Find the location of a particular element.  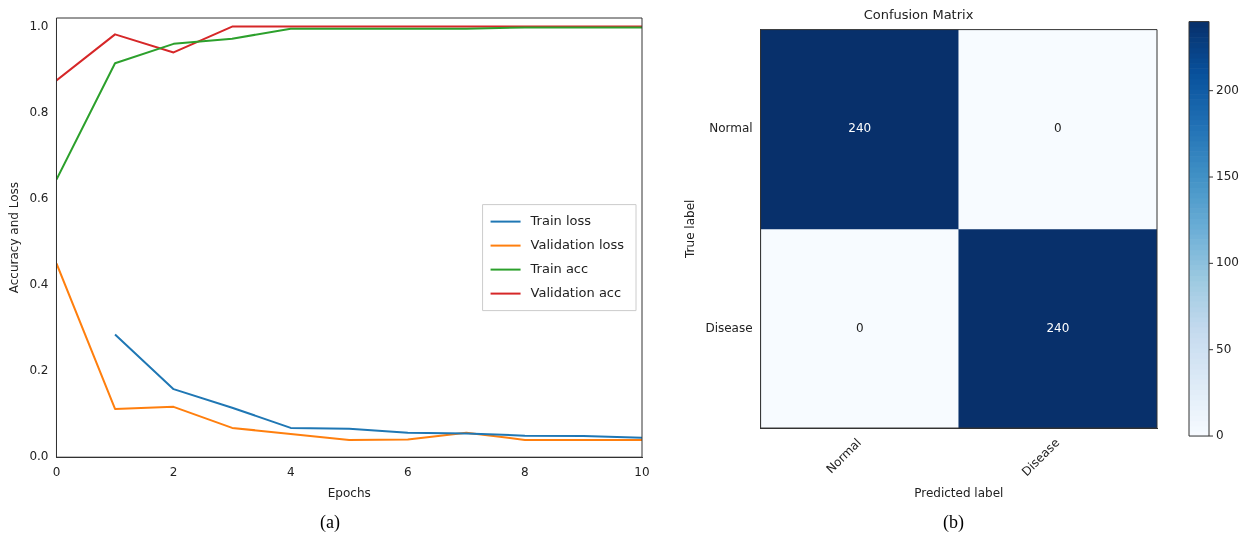

text: (b) is located at coordinates (953, 522).